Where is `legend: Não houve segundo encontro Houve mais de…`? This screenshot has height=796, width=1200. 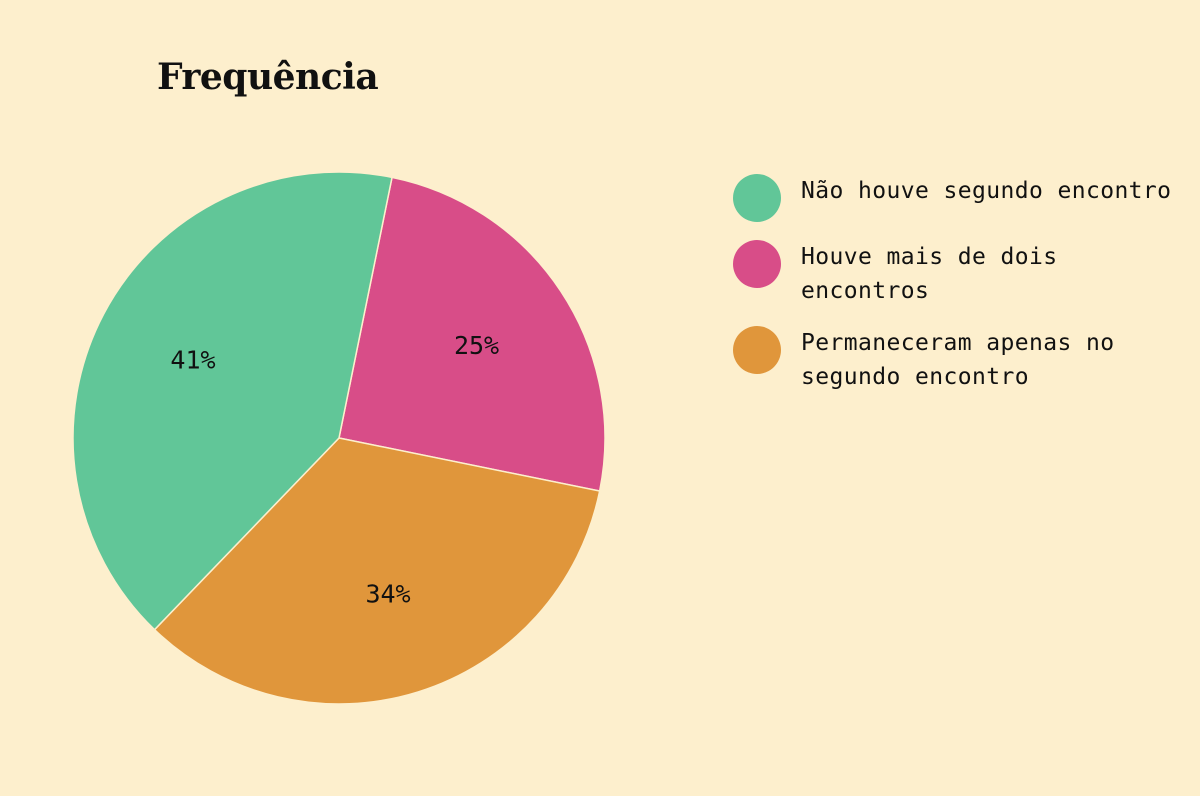 legend: Não houve segundo encontro Houve mais de… is located at coordinates (953, 293).